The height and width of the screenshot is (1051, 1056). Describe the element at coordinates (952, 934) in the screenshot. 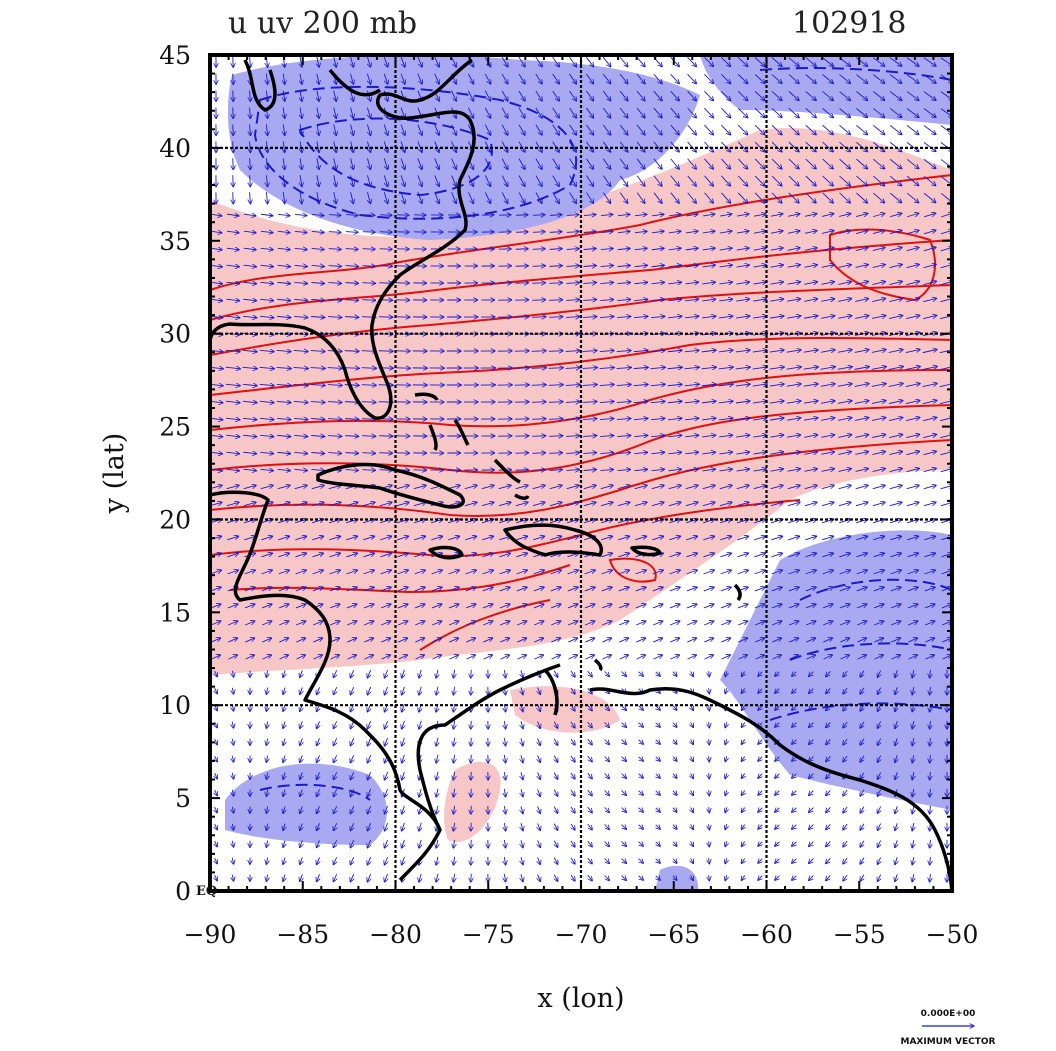

I see `x-tick-label: −50` at that location.